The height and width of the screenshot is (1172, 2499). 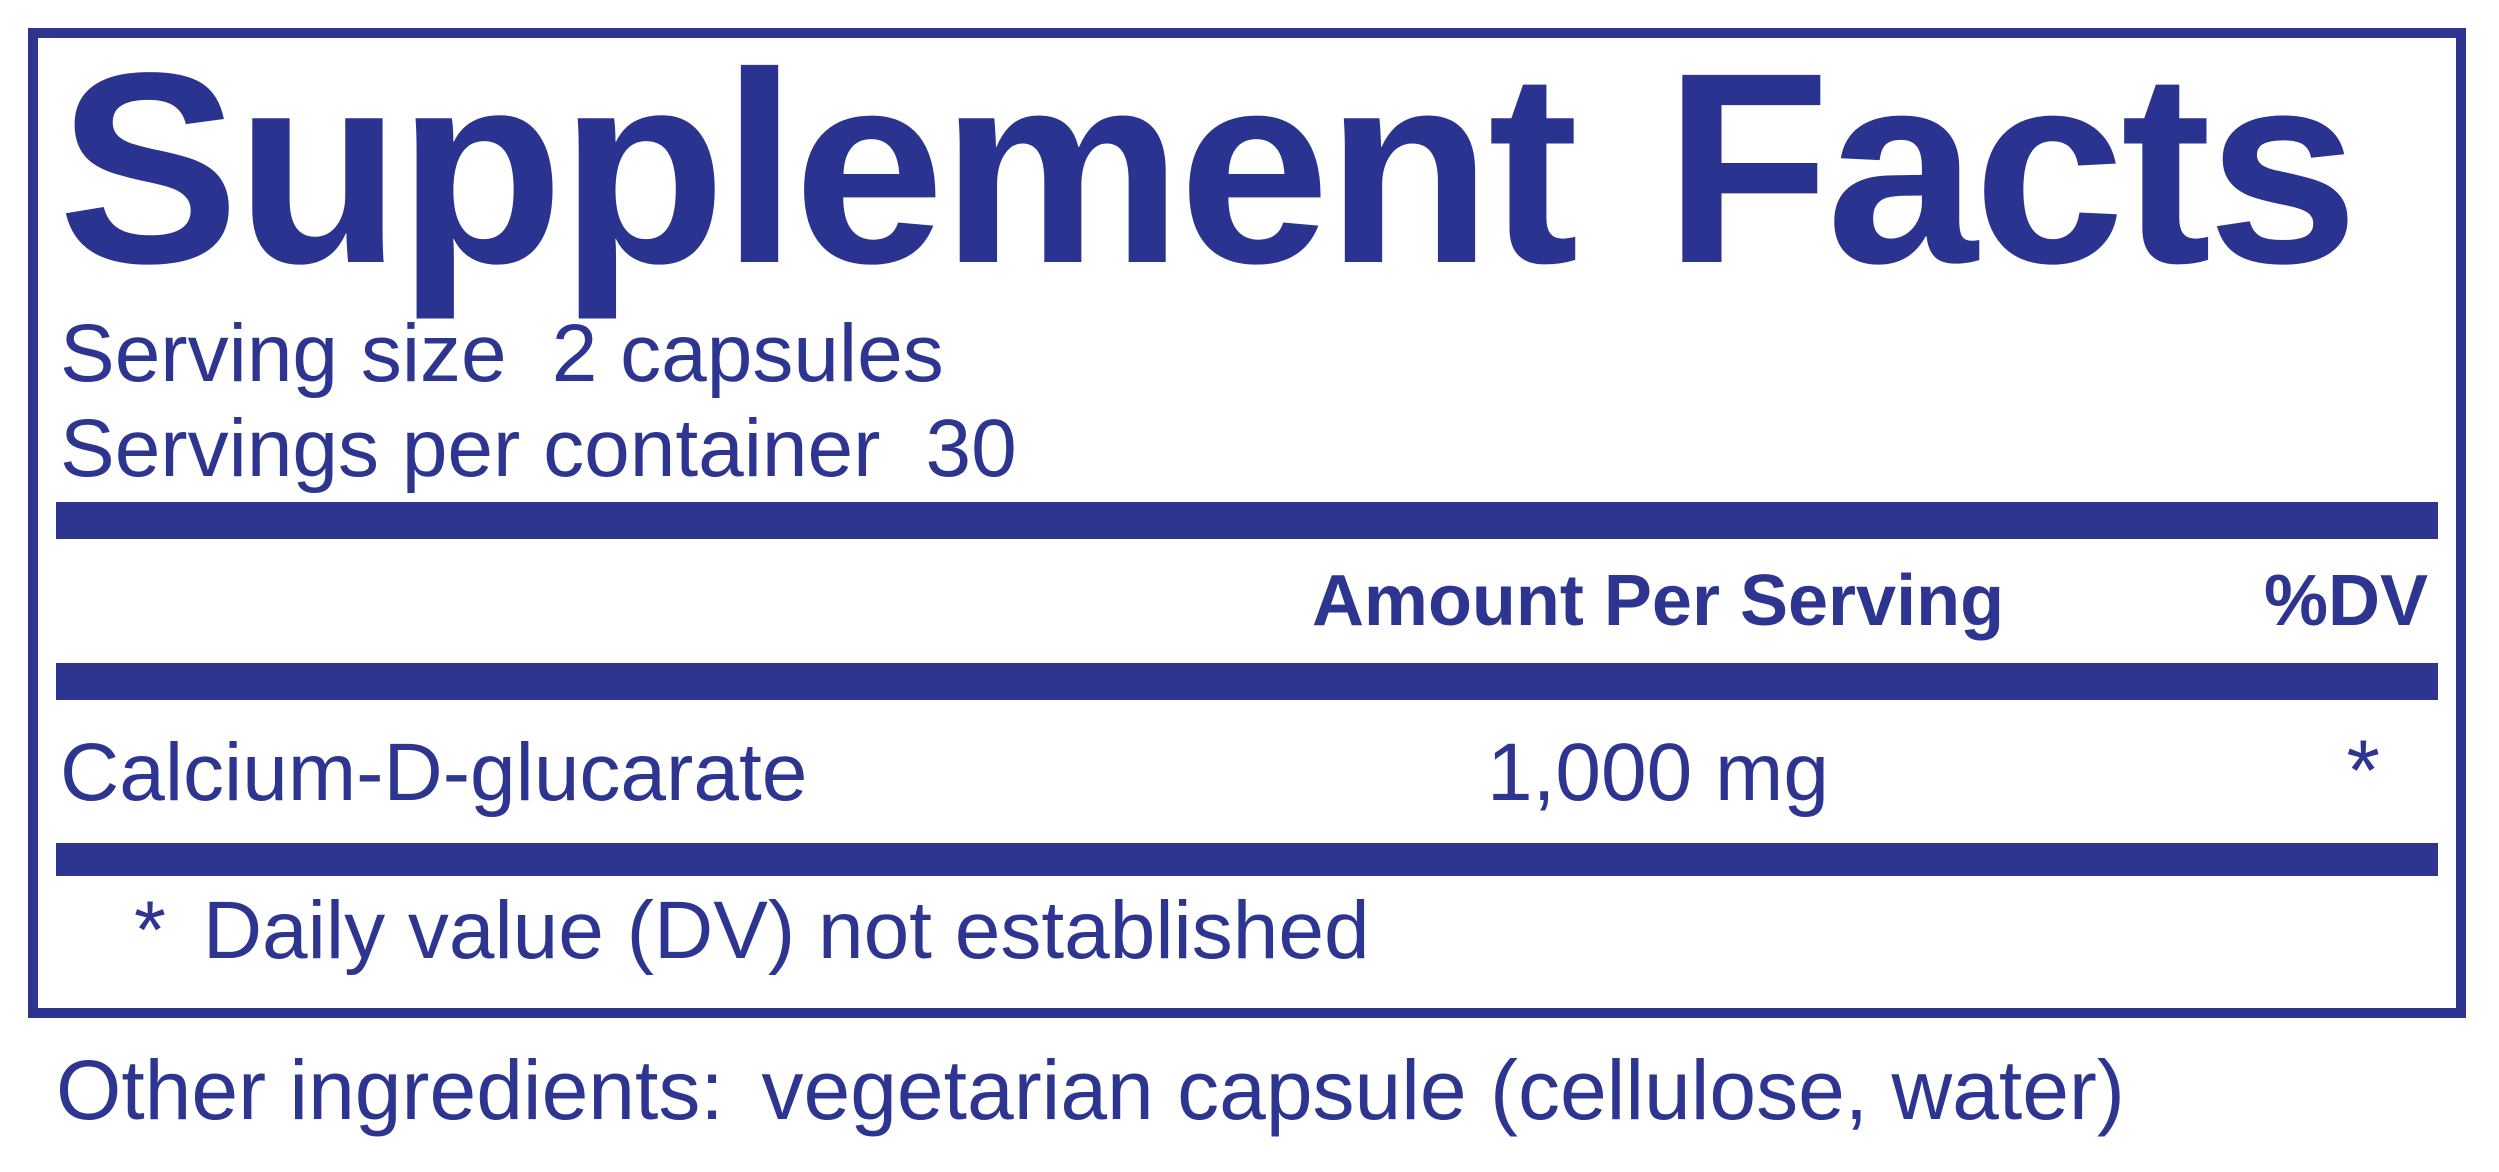 I want to click on other-ingredients-label: Other ingredients:, so click(x=390, y=1090).